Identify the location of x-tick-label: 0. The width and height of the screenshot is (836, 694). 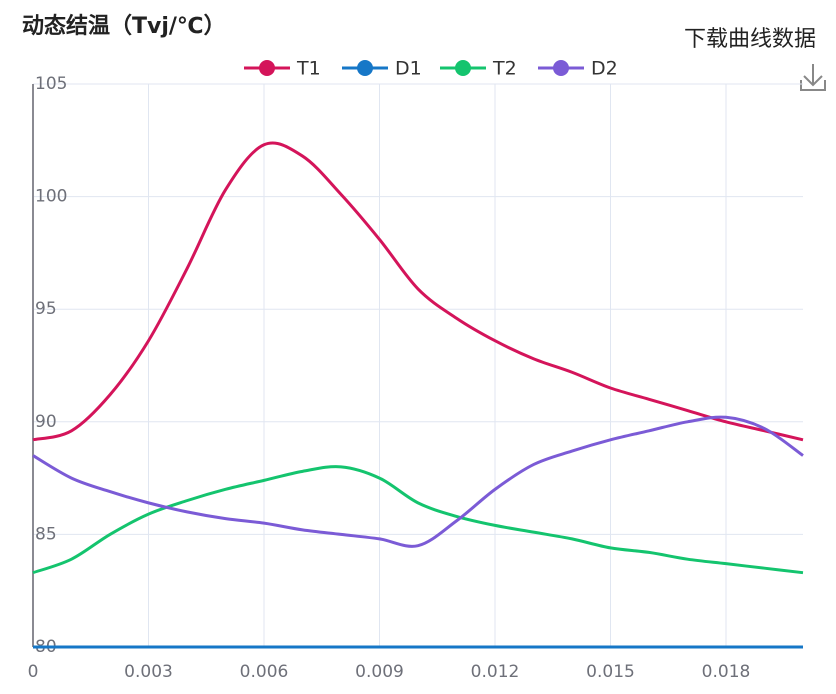
(33, 672).